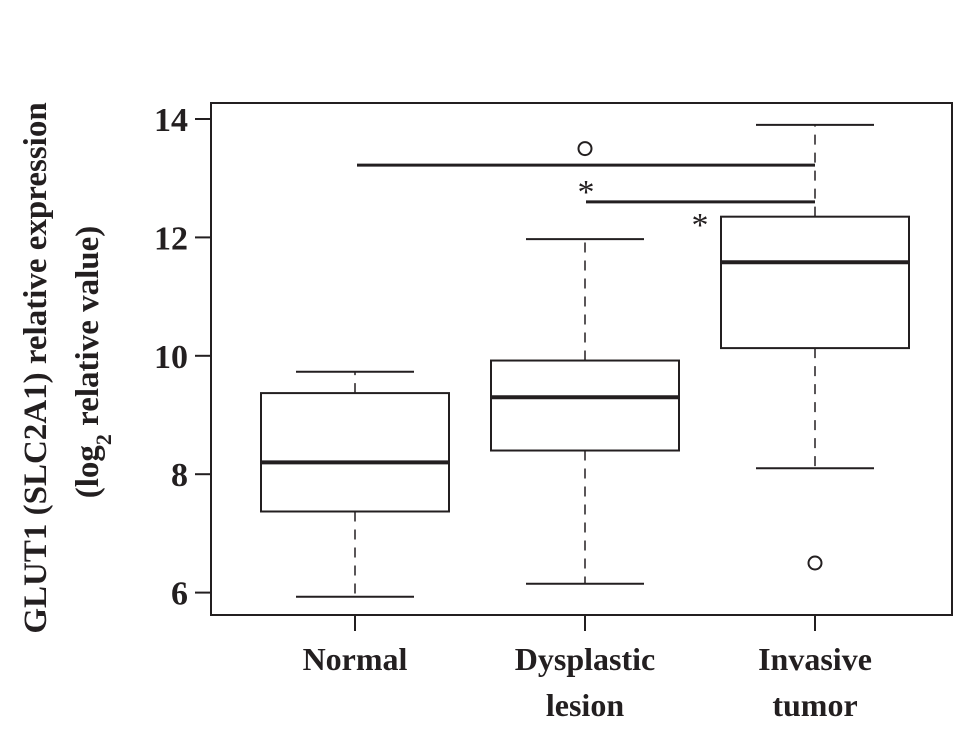  What do you see at coordinates (179, 475) in the screenshot?
I see `y-tick-label: 8` at bounding box center [179, 475].